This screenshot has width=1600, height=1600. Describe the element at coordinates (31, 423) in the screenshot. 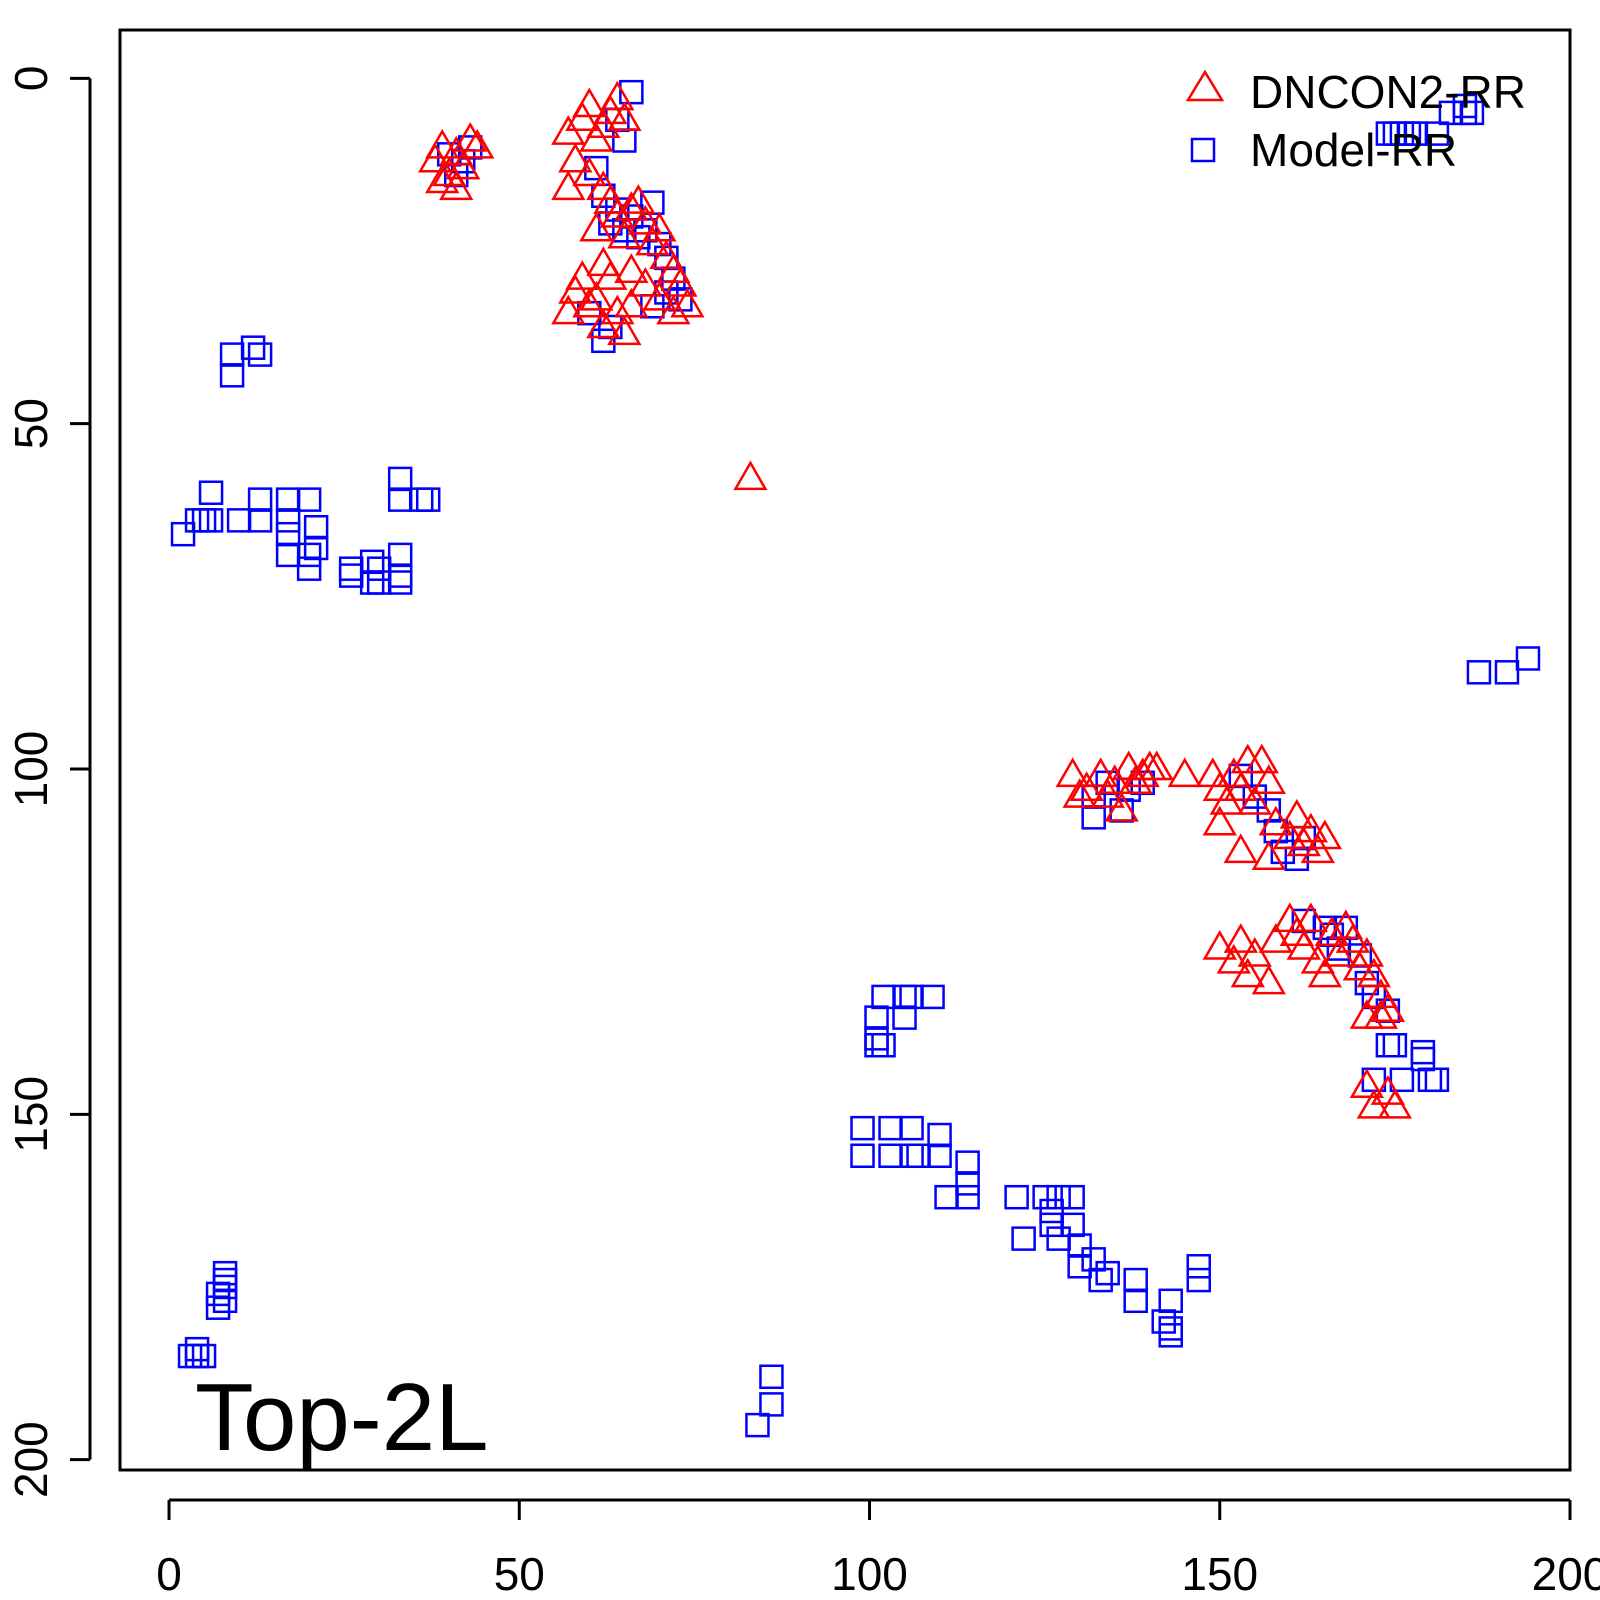

I see `y-tick-label: 50` at that location.